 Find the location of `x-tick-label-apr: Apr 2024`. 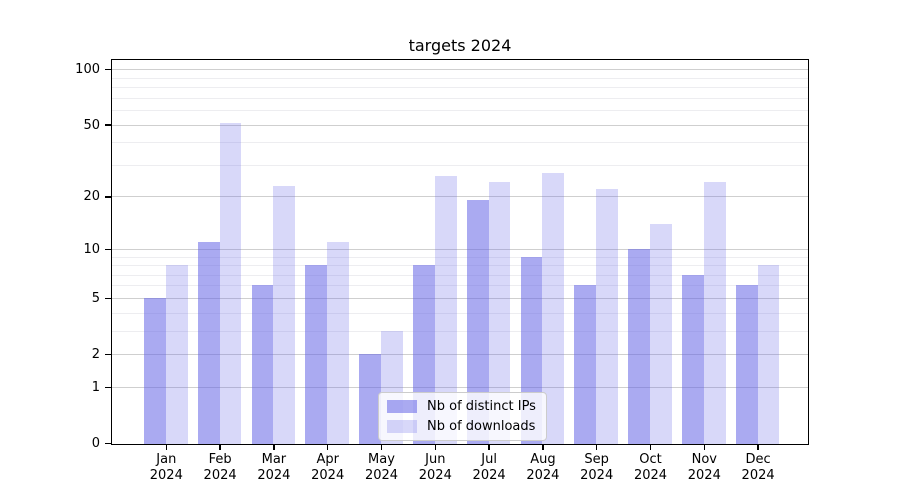

x-tick-label-apr: Apr 2024 is located at coordinates (328, 468).